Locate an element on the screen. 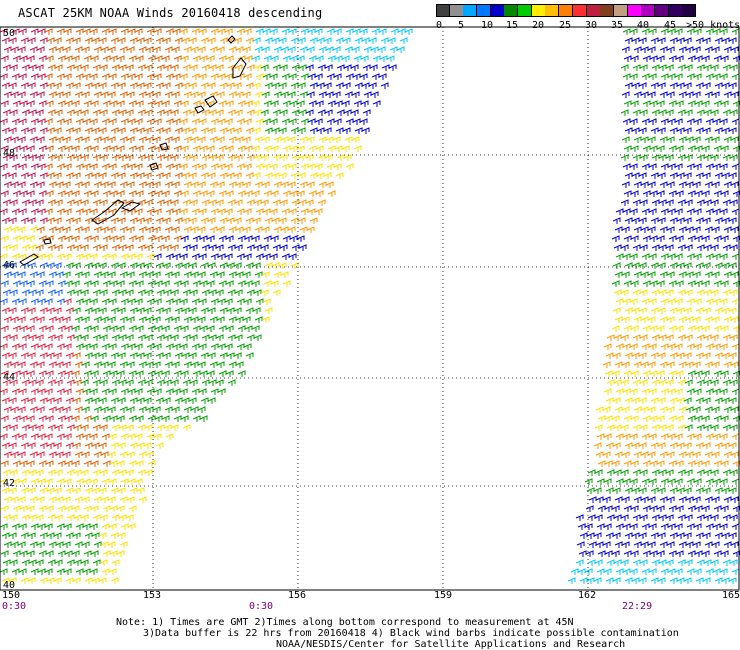  pass-time-label: 22:29 is located at coordinates (637, 606).